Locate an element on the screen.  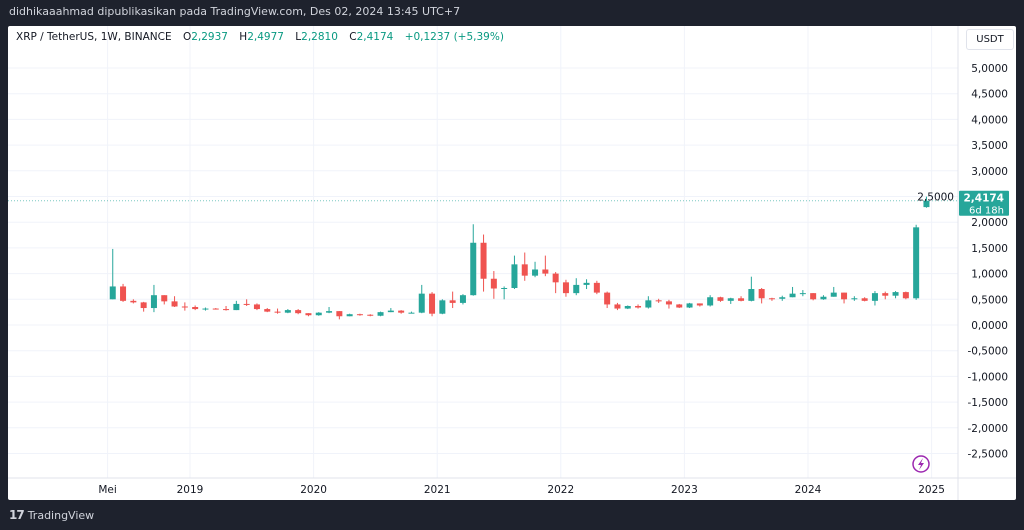
y-tick-label: -2,5000 is located at coordinates (987, 455).